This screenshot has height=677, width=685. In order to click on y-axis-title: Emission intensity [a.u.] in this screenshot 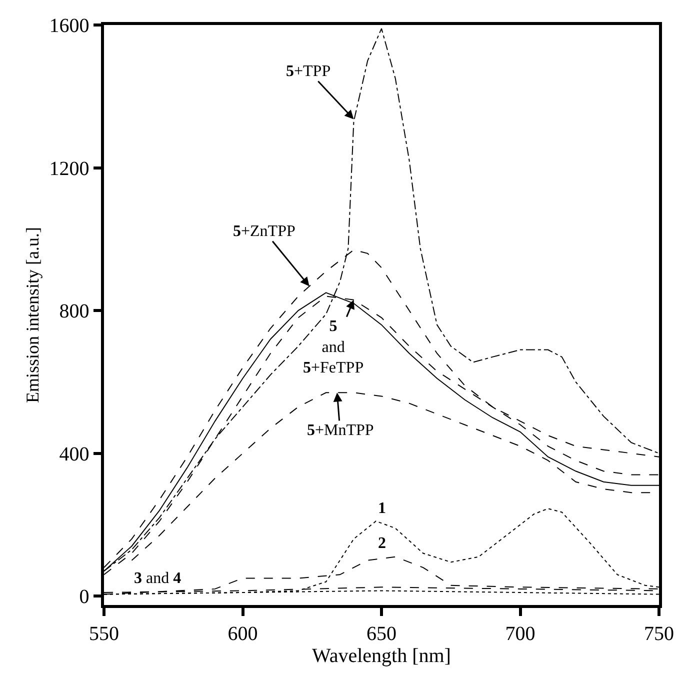, I will do `click(32, 315)`.